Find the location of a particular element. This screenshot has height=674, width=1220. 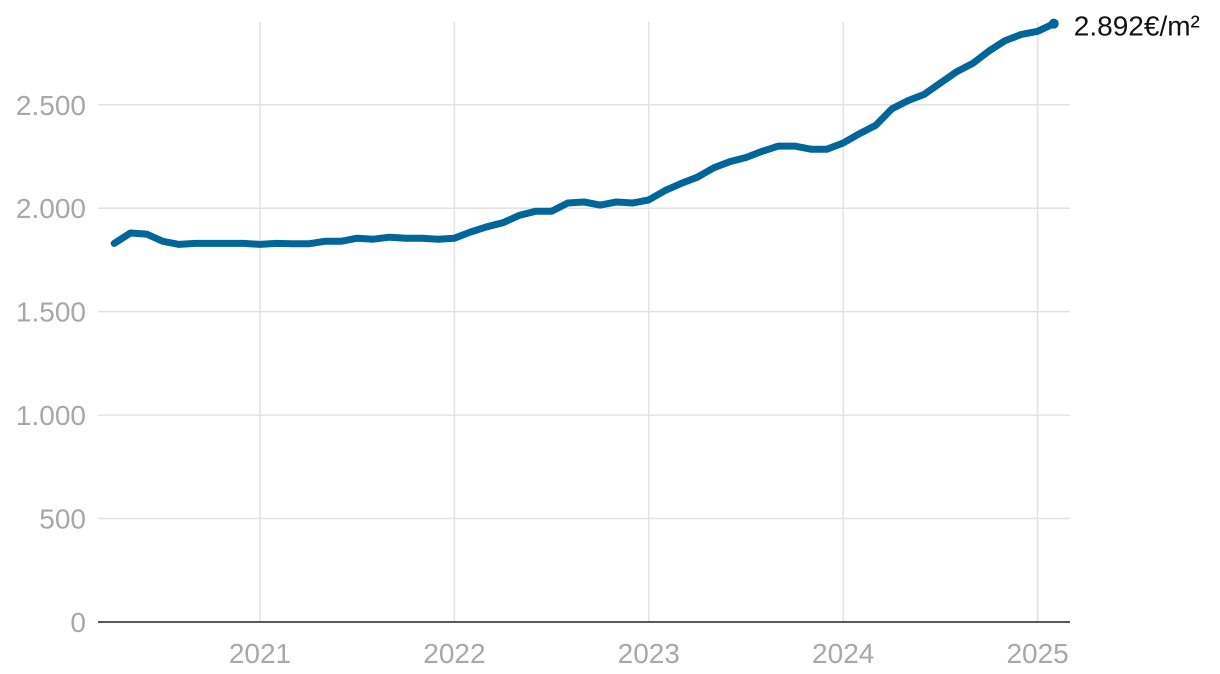

y-tick-label: 0 is located at coordinates (78, 622).